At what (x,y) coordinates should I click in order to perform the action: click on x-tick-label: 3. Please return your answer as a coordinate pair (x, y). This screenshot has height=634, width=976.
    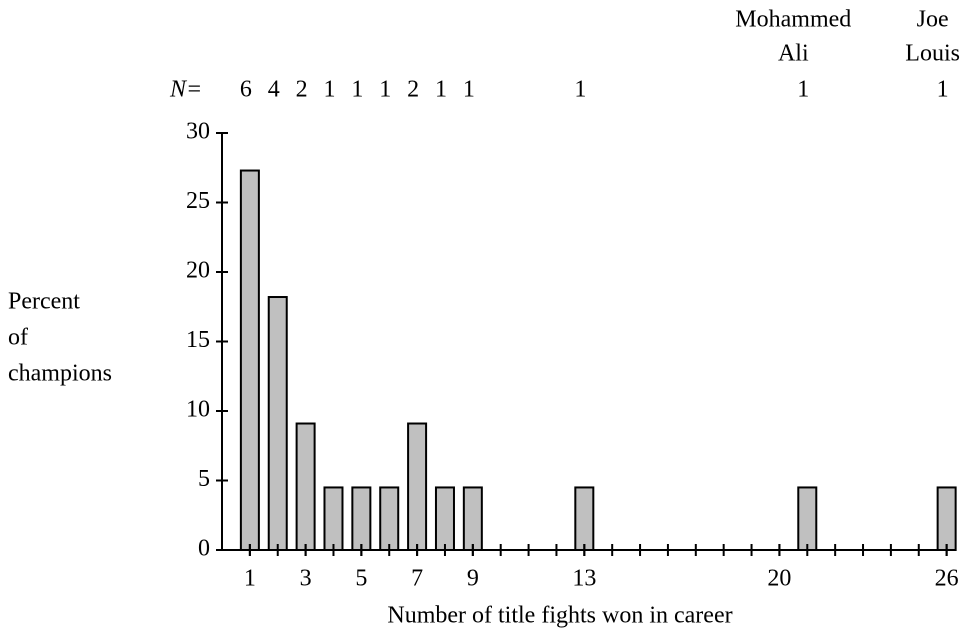
    Looking at the image, I should click on (306, 579).